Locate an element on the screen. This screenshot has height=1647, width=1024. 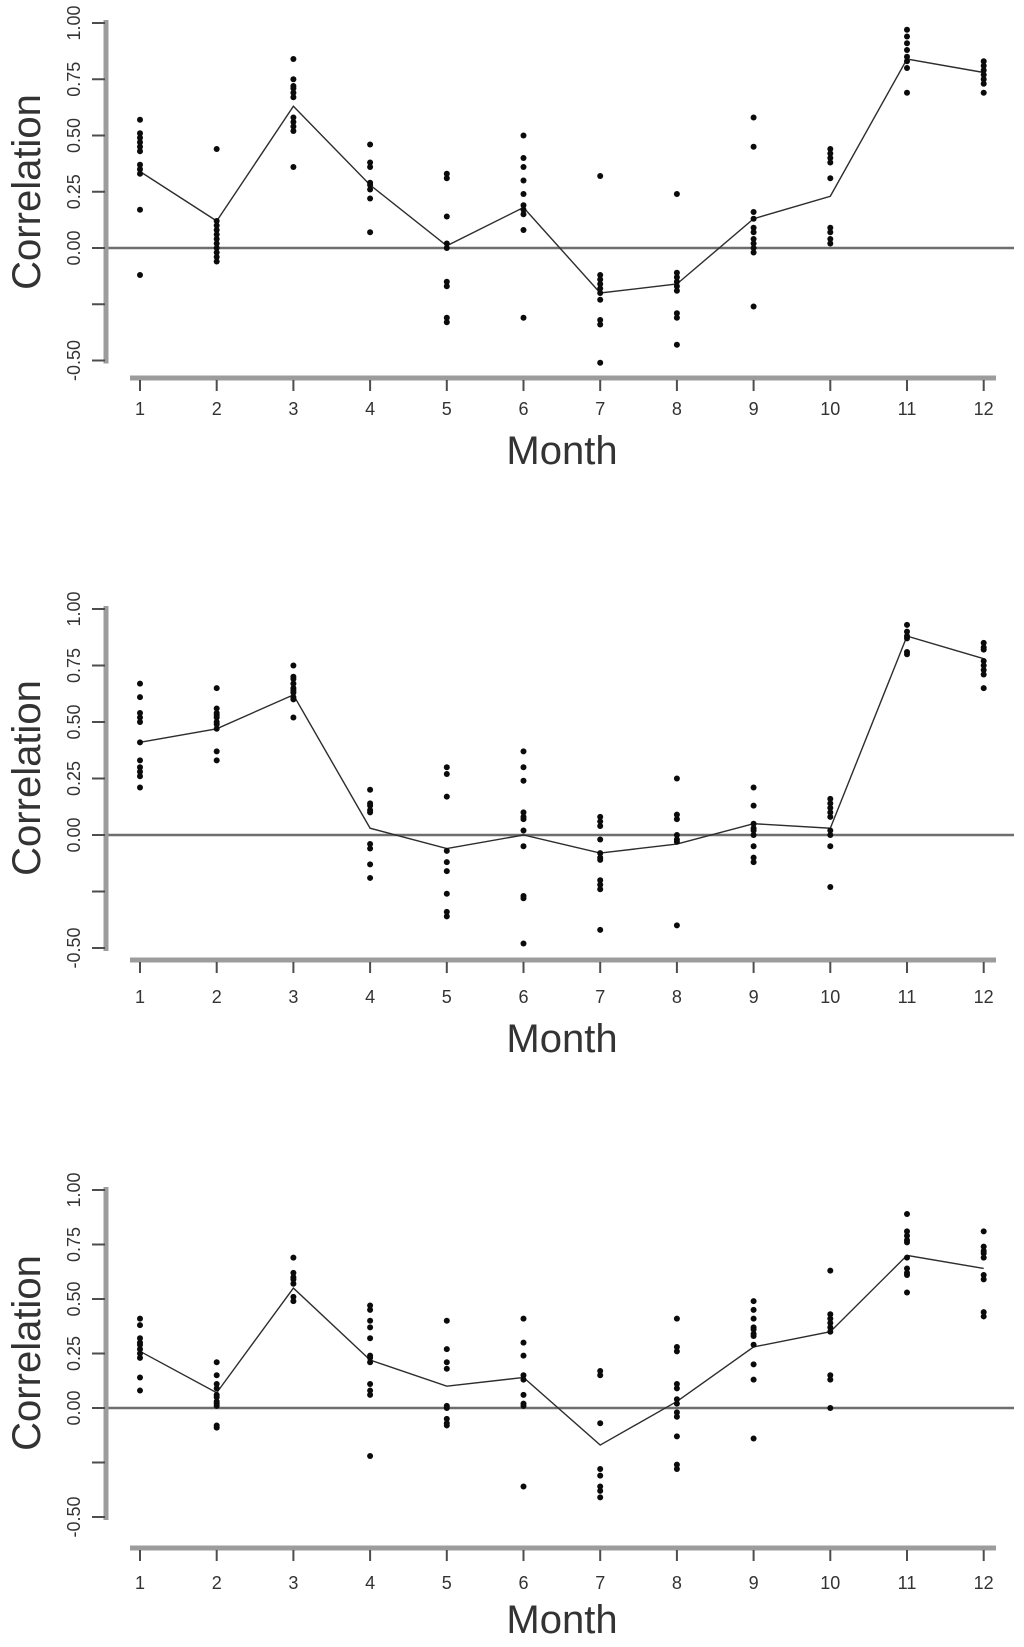
x-tick-label: 8 is located at coordinates (677, 1583).